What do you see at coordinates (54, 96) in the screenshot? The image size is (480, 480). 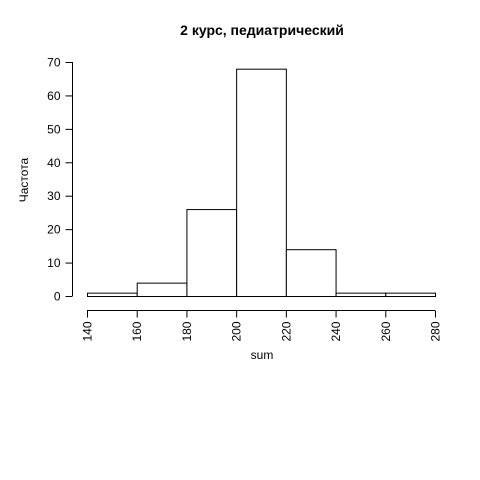 I see `y-tick-label: 60` at bounding box center [54, 96].